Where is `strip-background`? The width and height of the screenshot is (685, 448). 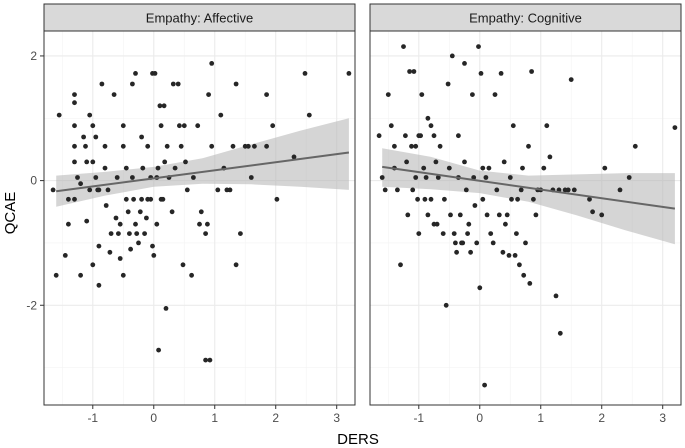 strip-background is located at coordinates (199, 17).